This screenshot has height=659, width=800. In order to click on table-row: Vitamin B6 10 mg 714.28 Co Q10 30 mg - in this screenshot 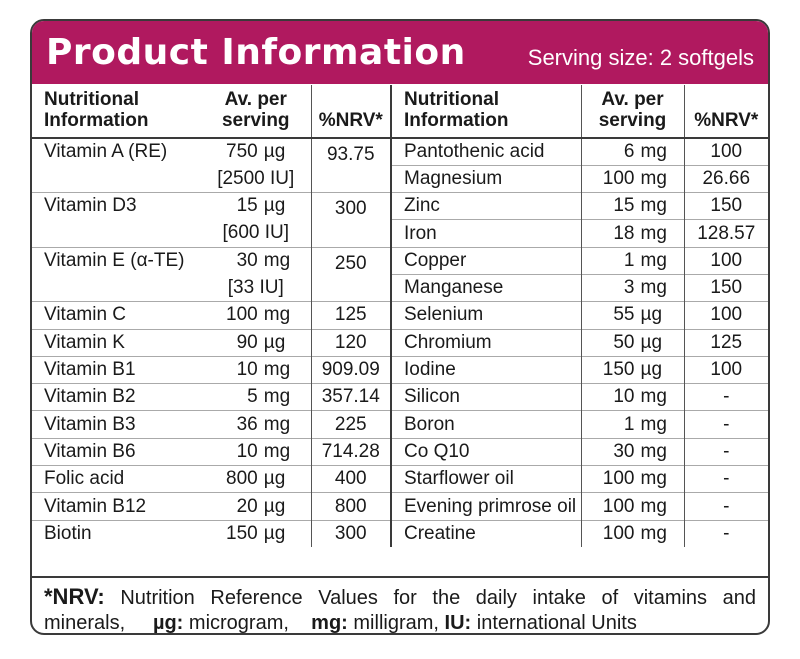, I will do `click(400, 451)`.